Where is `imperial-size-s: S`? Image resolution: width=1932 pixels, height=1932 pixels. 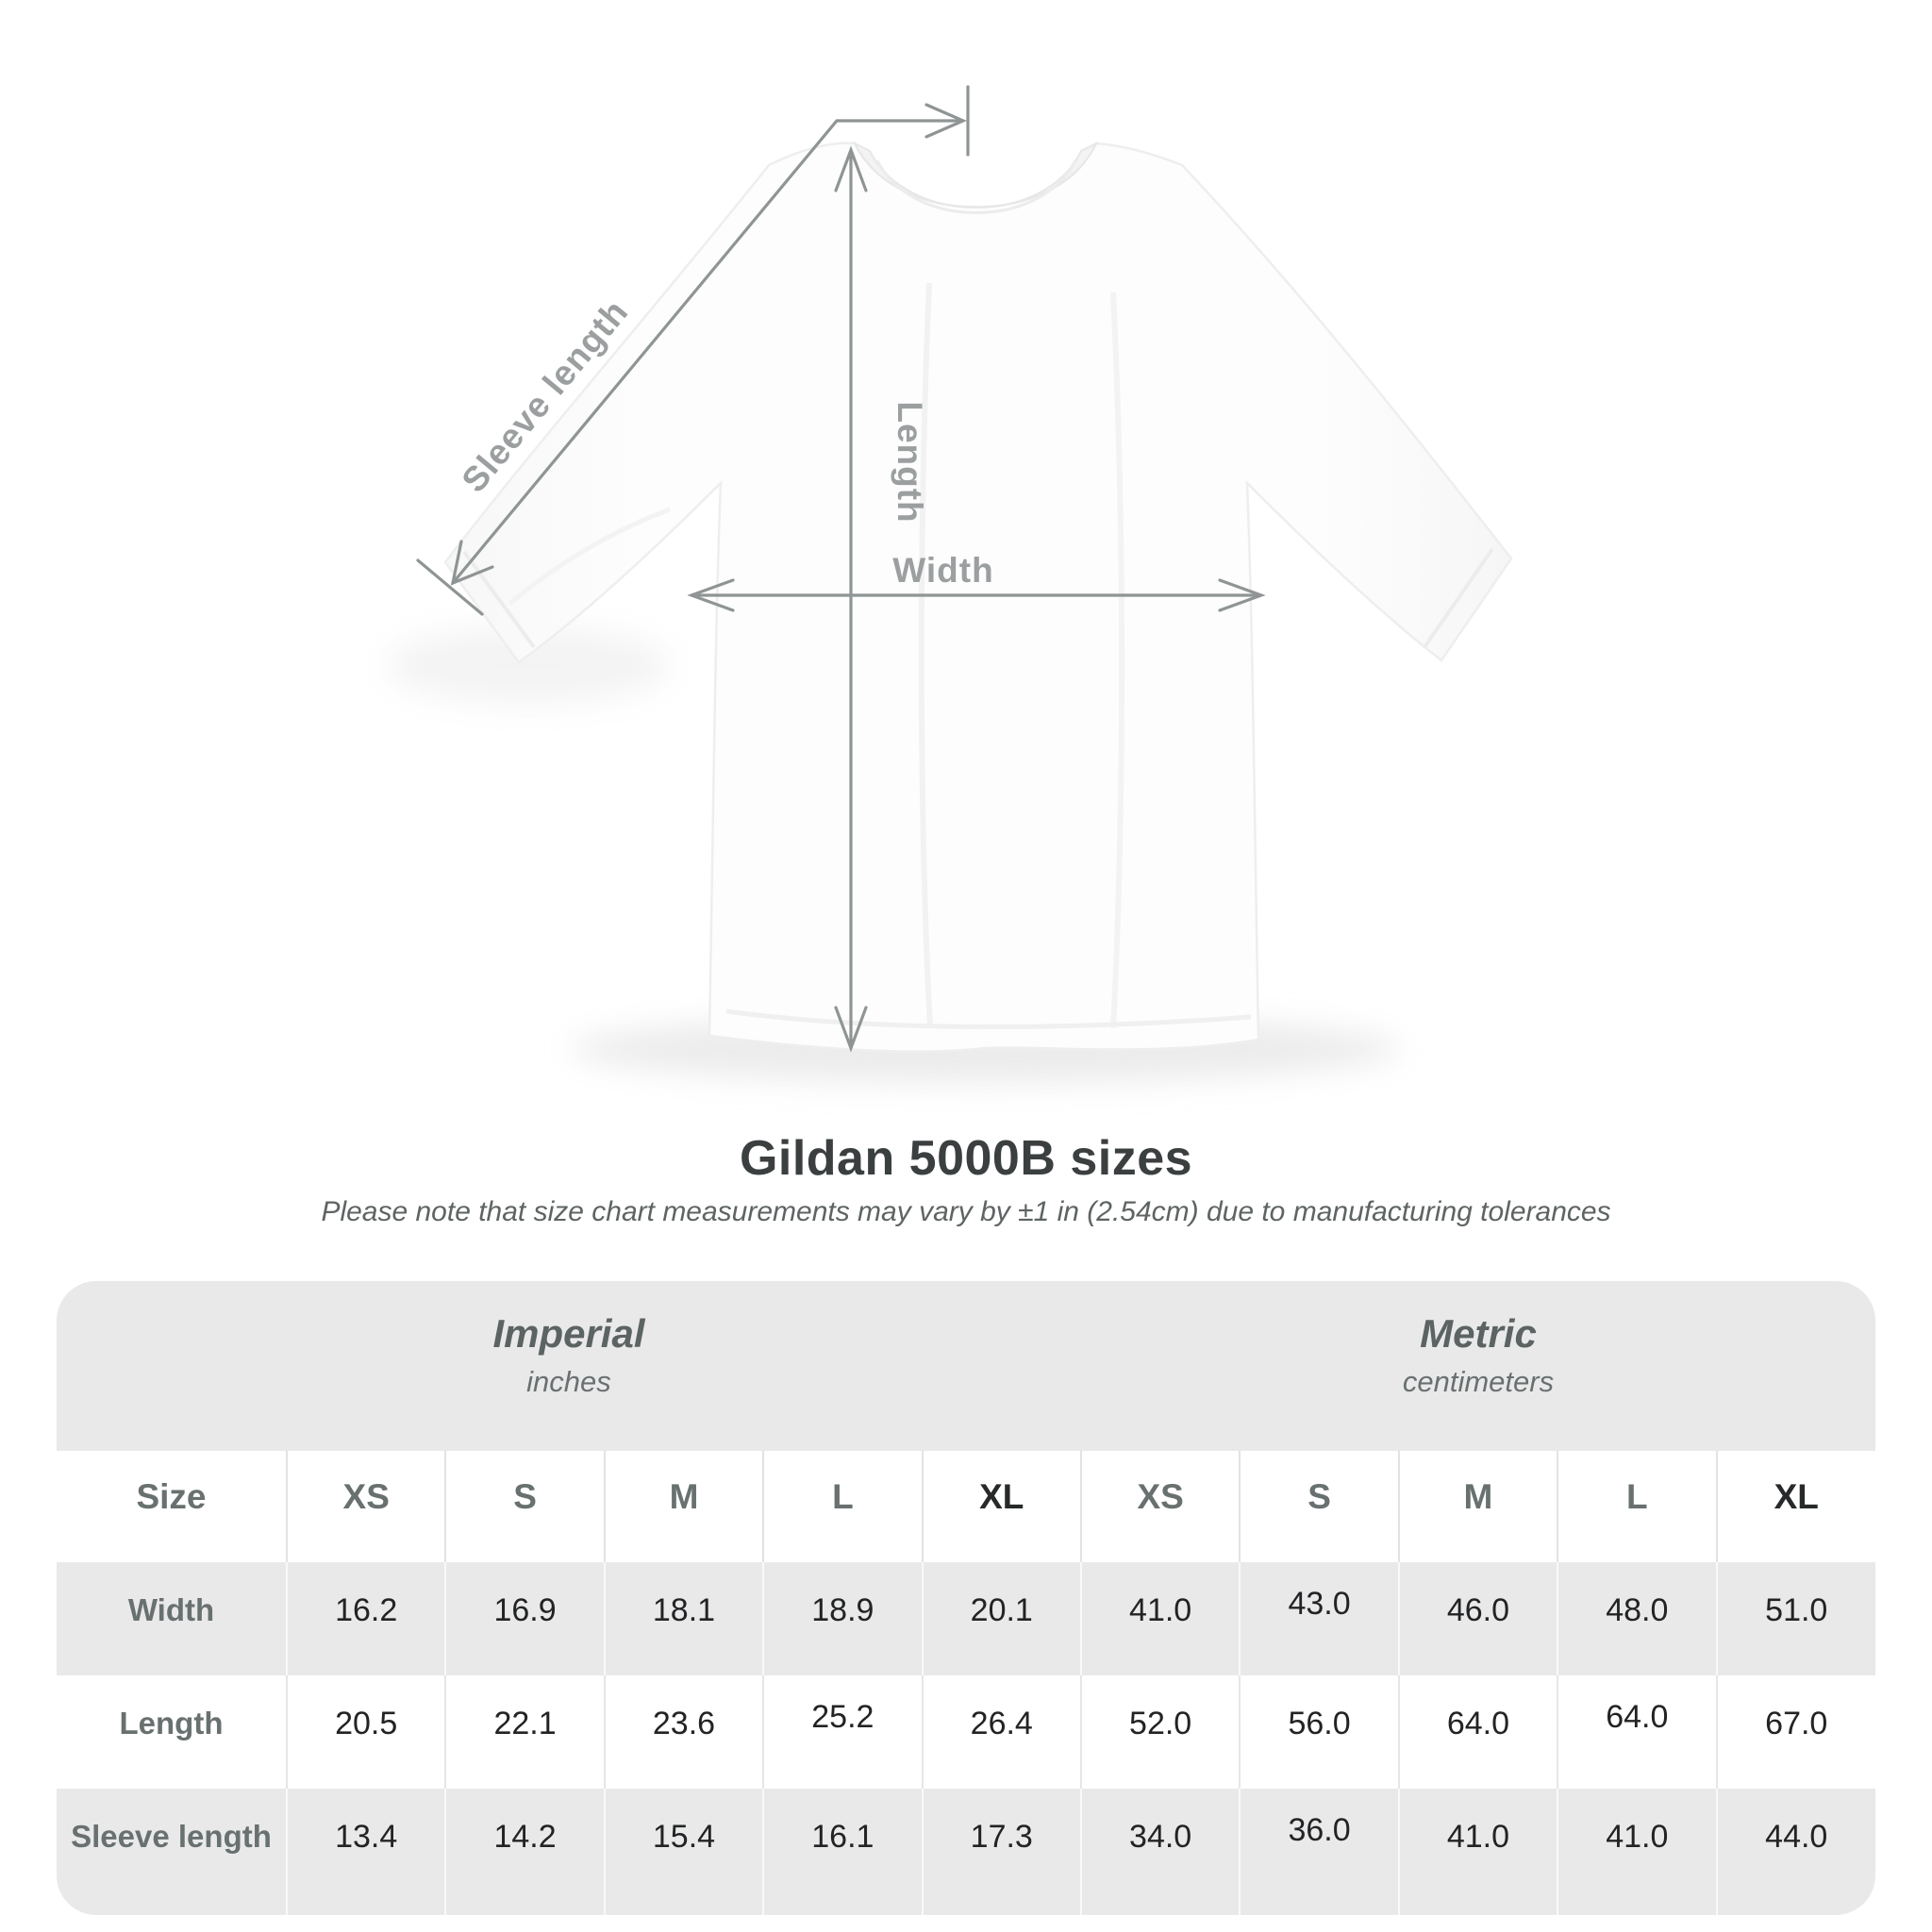 imperial-size-s: S is located at coordinates (524, 1506).